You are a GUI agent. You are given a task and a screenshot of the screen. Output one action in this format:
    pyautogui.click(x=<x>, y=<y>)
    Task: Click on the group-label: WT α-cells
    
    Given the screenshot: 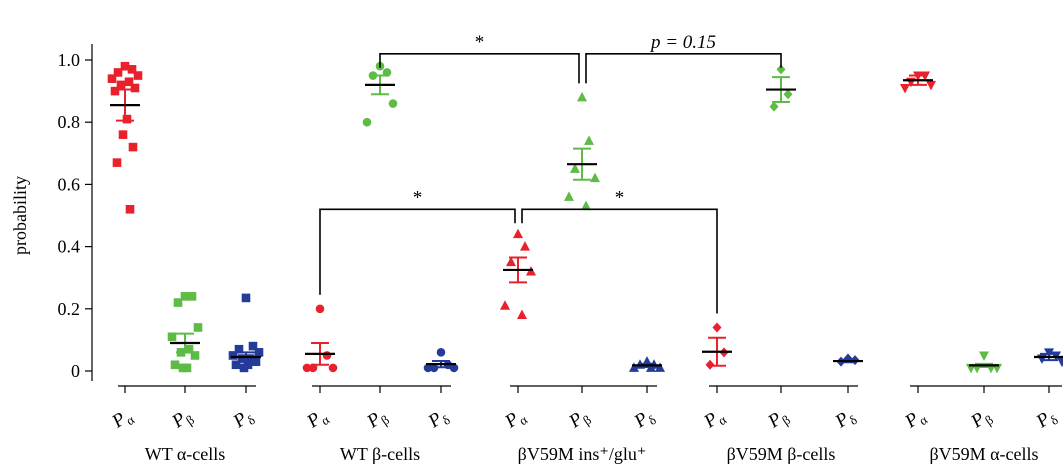 What is the action you would take?
    pyautogui.click(x=185, y=454)
    